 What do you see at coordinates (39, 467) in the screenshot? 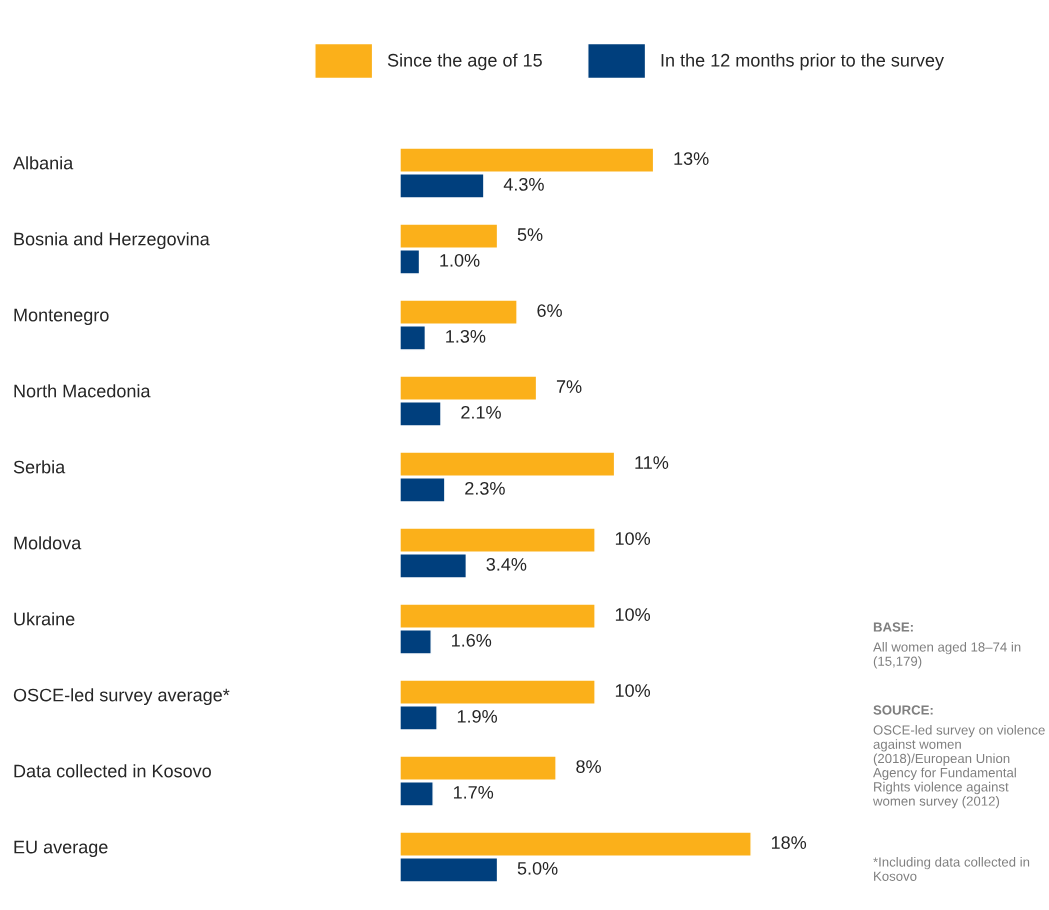
I see `y-tick-label: Serbia` at bounding box center [39, 467].